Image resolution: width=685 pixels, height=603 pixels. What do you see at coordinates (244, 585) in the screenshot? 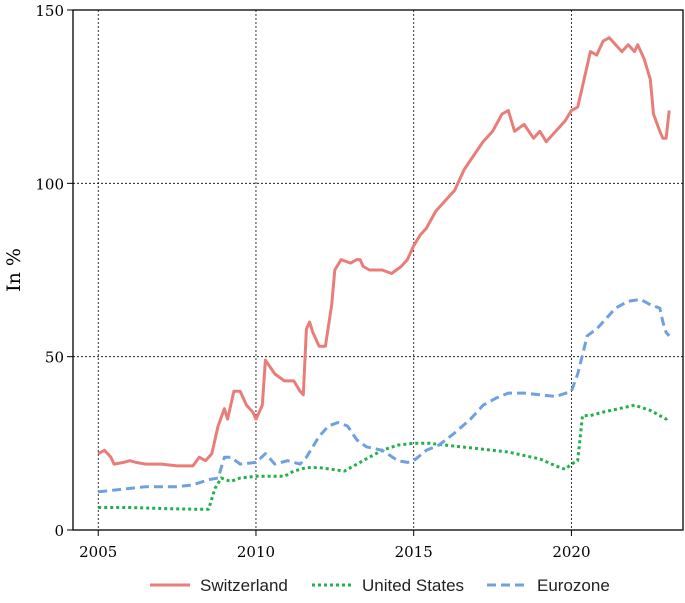
I see `legend-label-switzerland: Switzerland` at bounding box center [244, 585].